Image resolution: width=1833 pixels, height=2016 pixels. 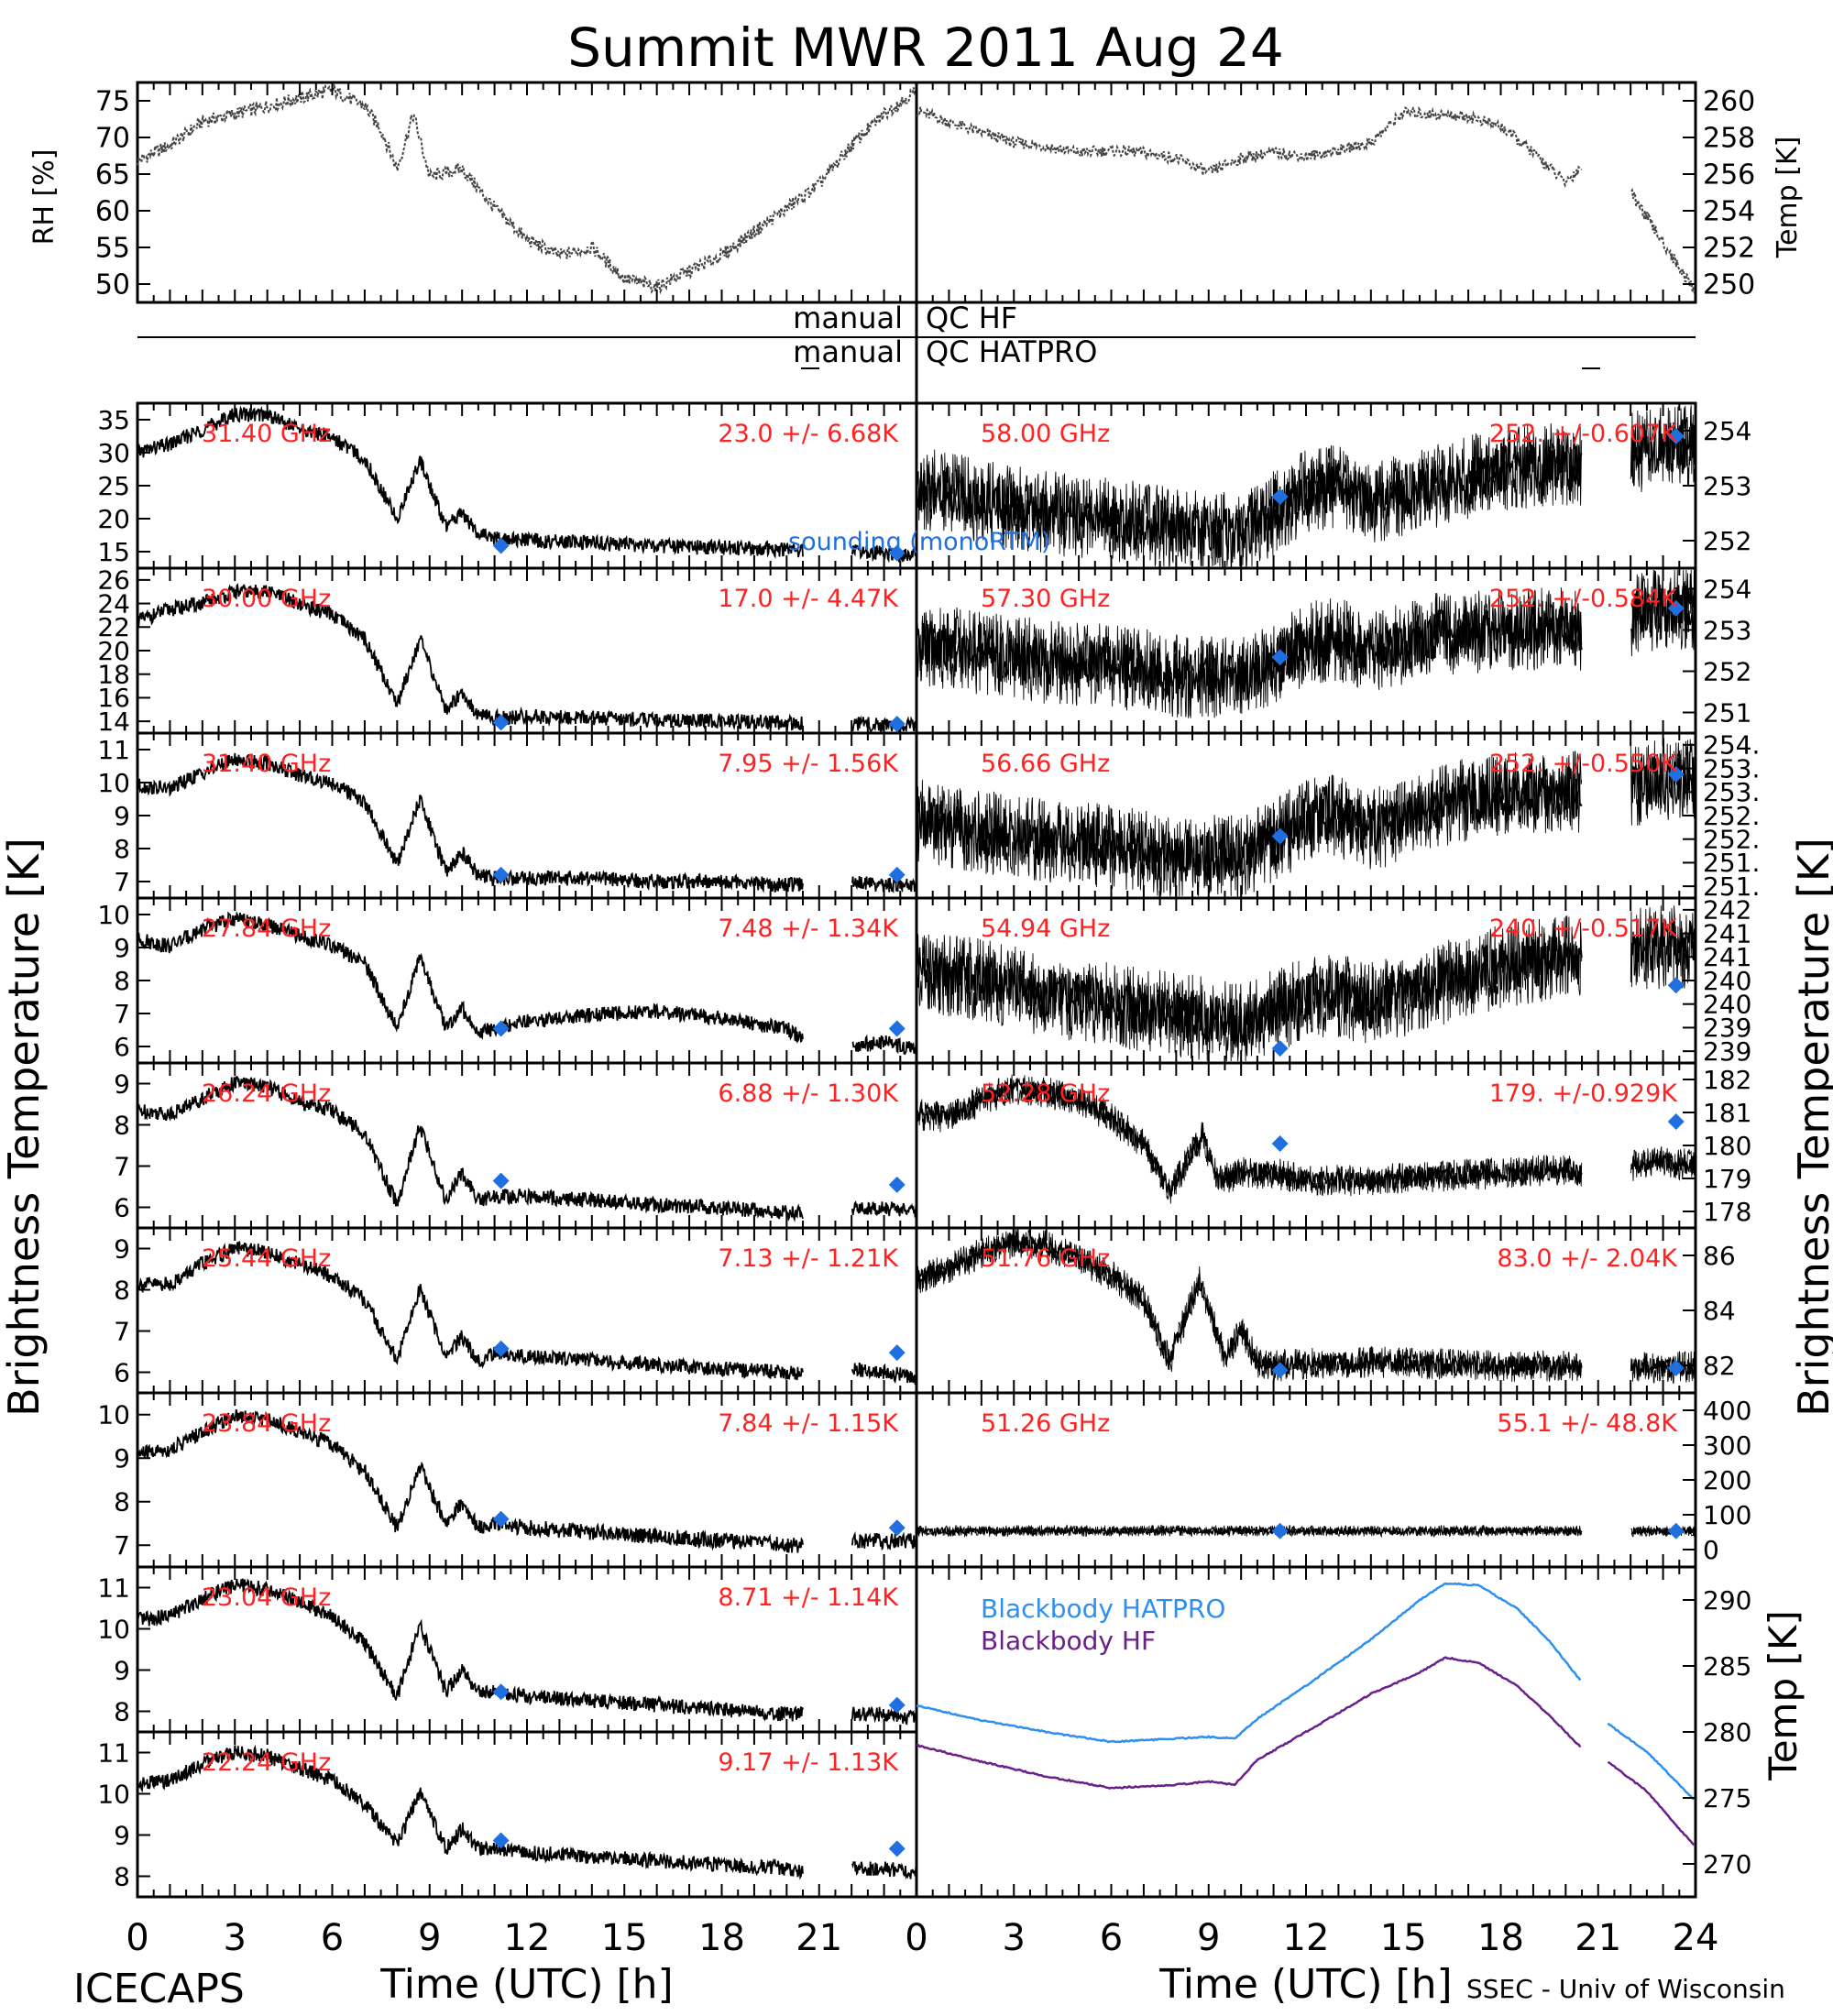 I want to click on y-tick-label: 6, so click(x=122, y=1047).